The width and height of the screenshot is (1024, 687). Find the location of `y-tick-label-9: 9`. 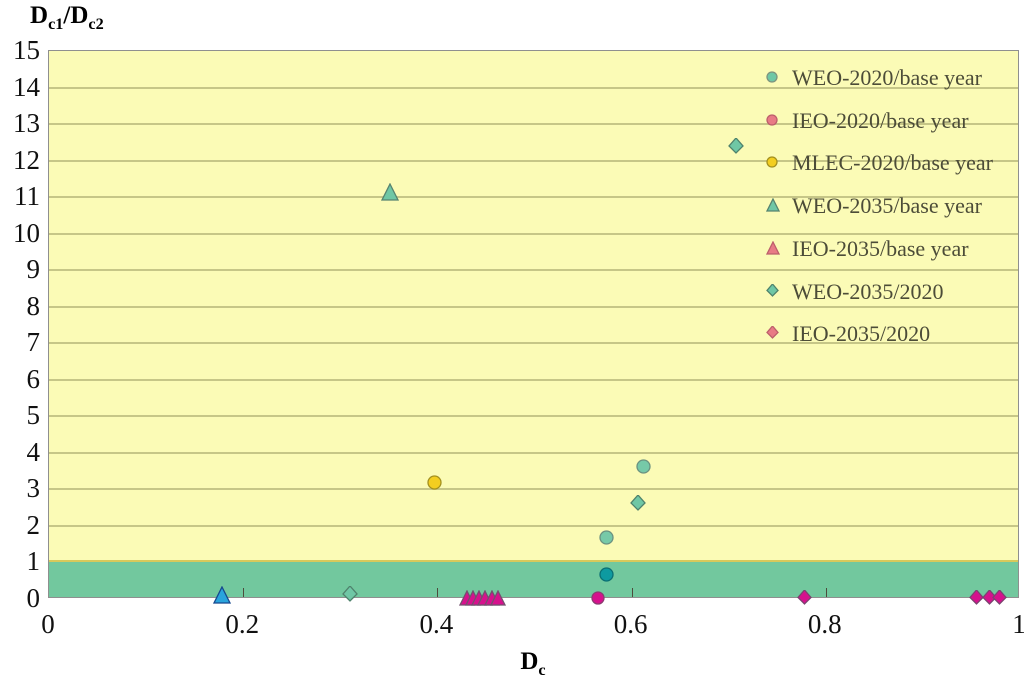

y-tick-label-9: 9 is located at coordinates (33, 269).